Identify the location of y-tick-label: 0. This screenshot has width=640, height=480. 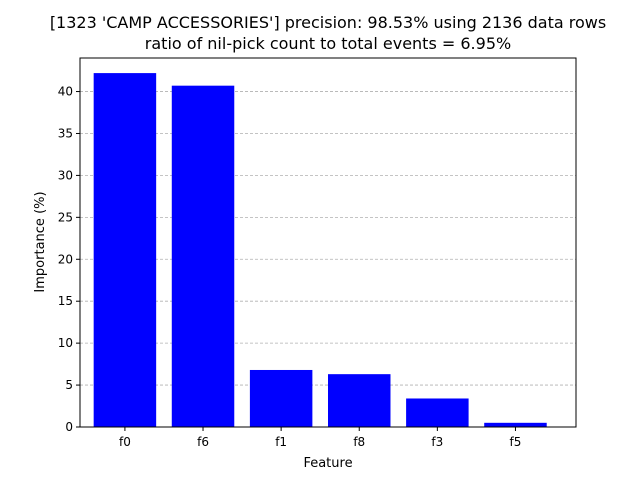
(69, 427).